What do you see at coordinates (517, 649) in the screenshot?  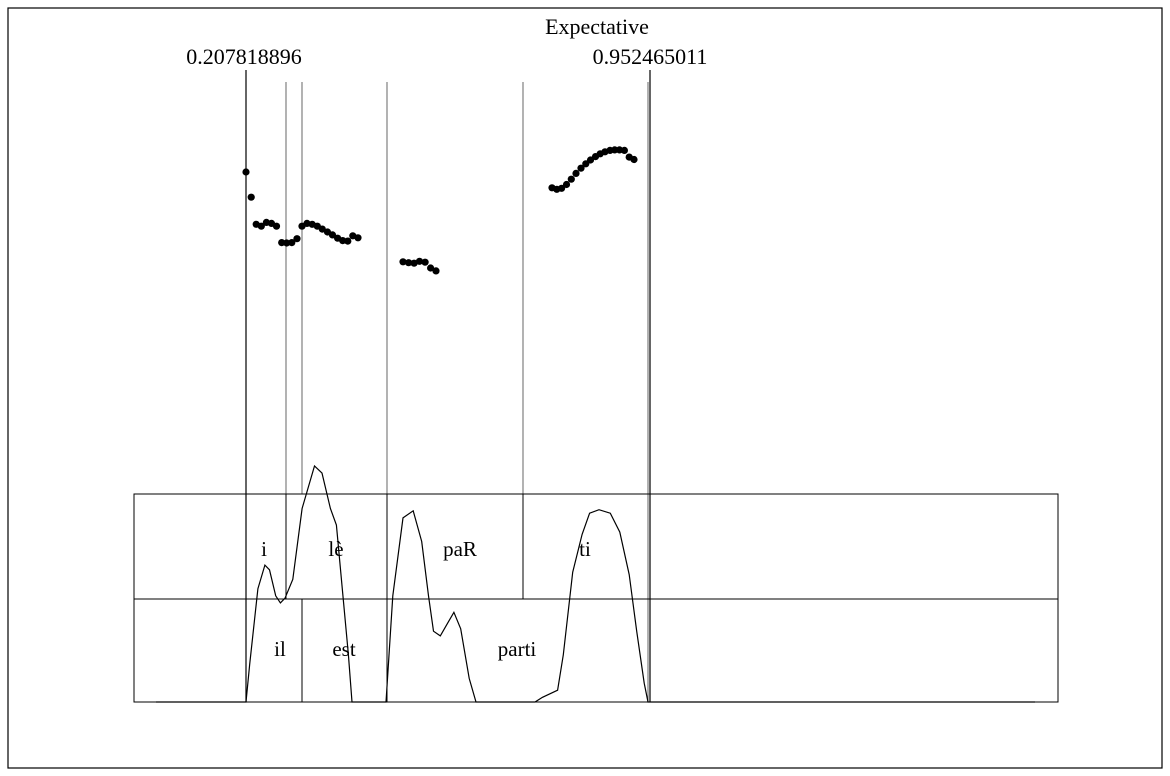 I see `tier-segment-label: parti` at bounding box center [517, 649].